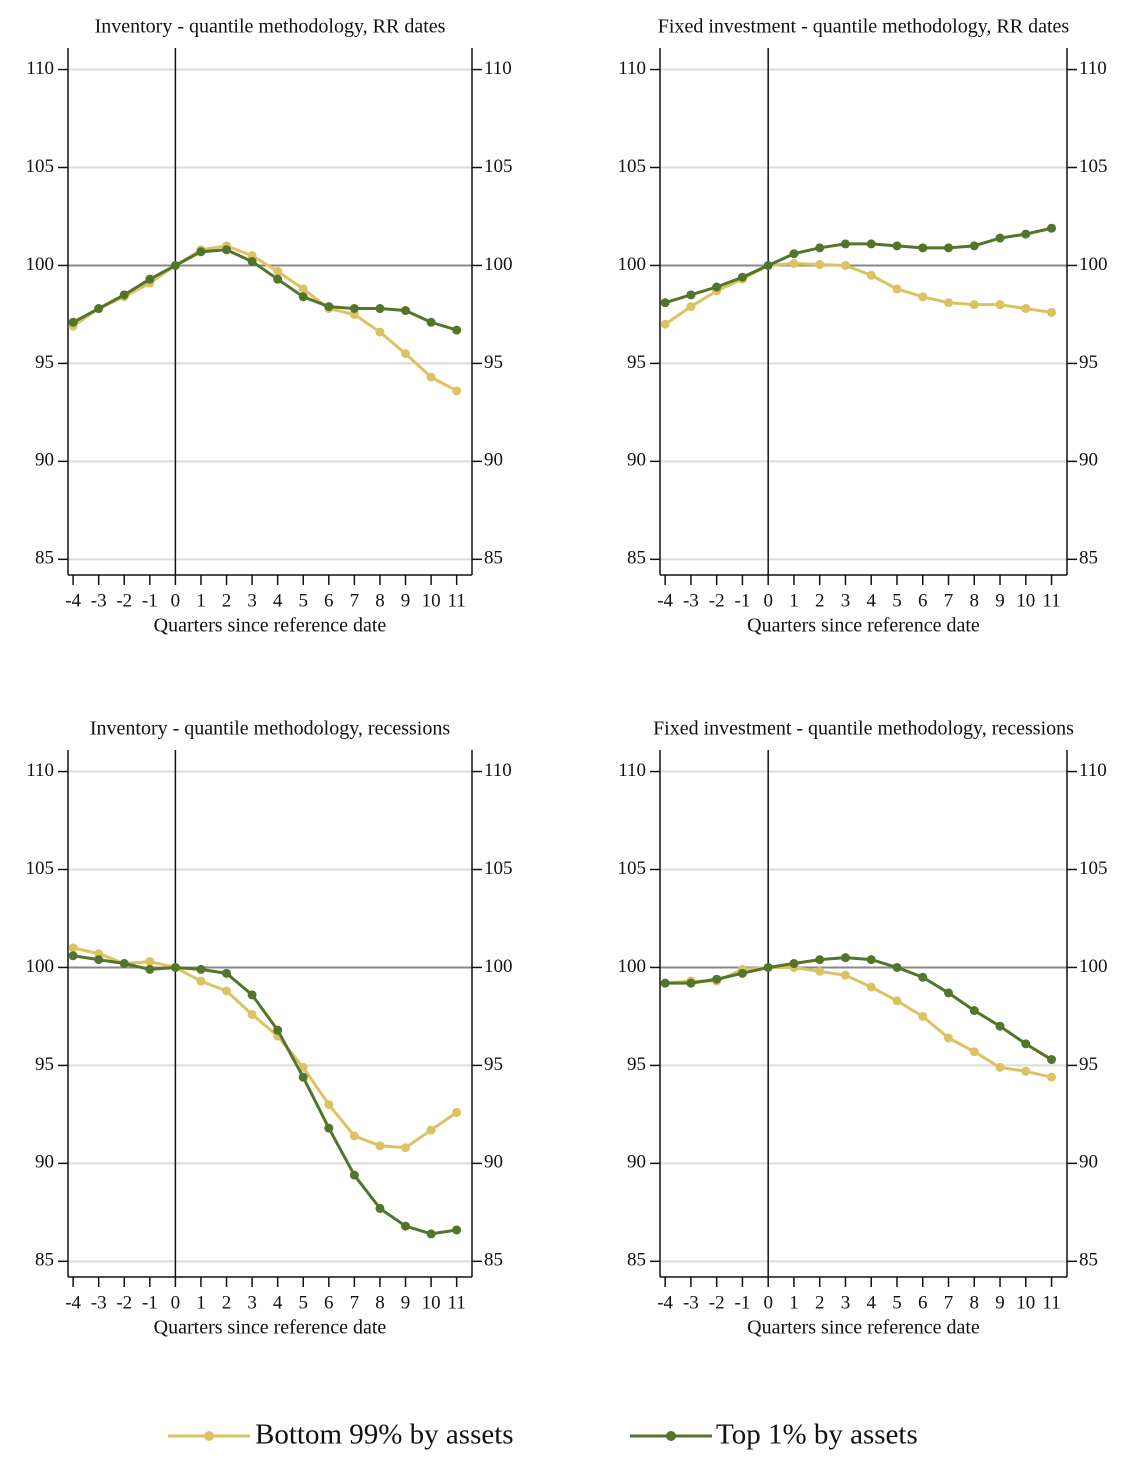 The height and width of the screenshot is (1458, 1127). I want to click on y2-tick-label: 100, so click(1093, 966).